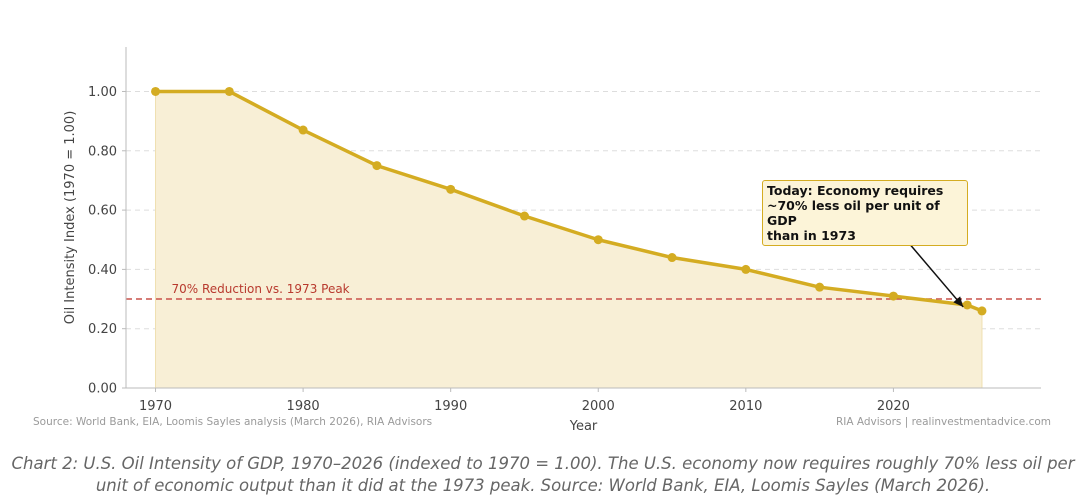  Describe the element at coordinates (853, 213) in the screenshot. I see `annotation-line: ~70% less oil per unit of GDP` at that location.